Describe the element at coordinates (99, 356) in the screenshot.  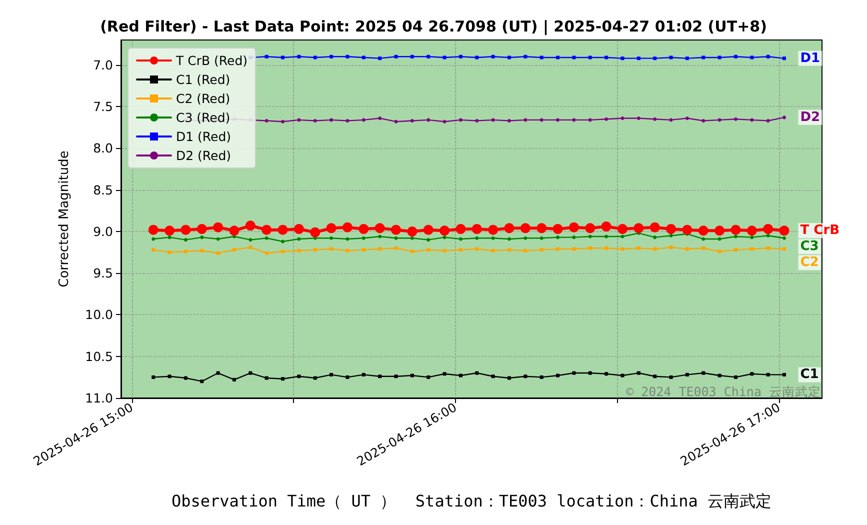
I see `y-tick-label: 10.5` at that location.